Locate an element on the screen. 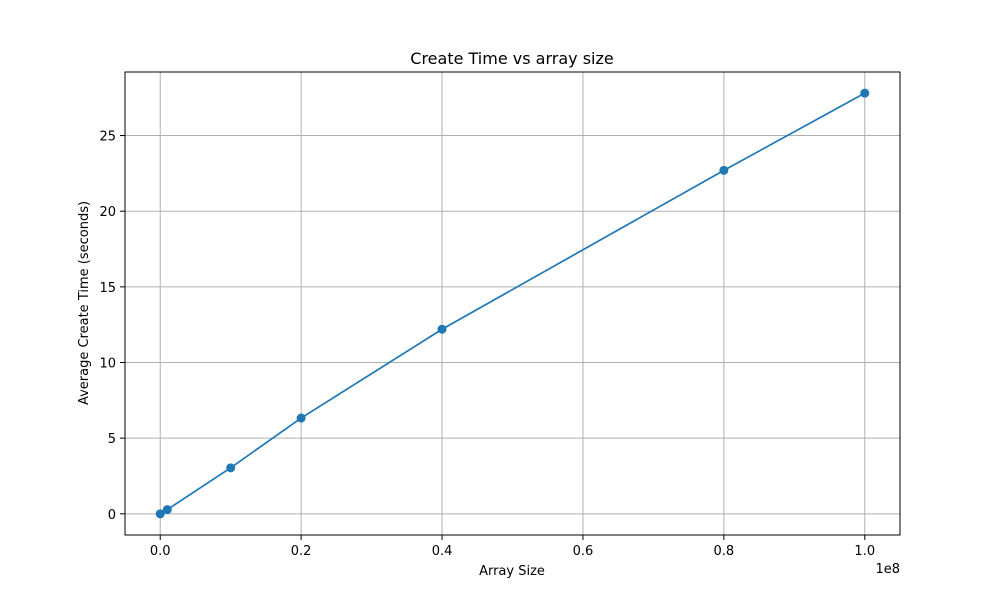  y-tick-label: 20 is located at coordinates (107, 212).